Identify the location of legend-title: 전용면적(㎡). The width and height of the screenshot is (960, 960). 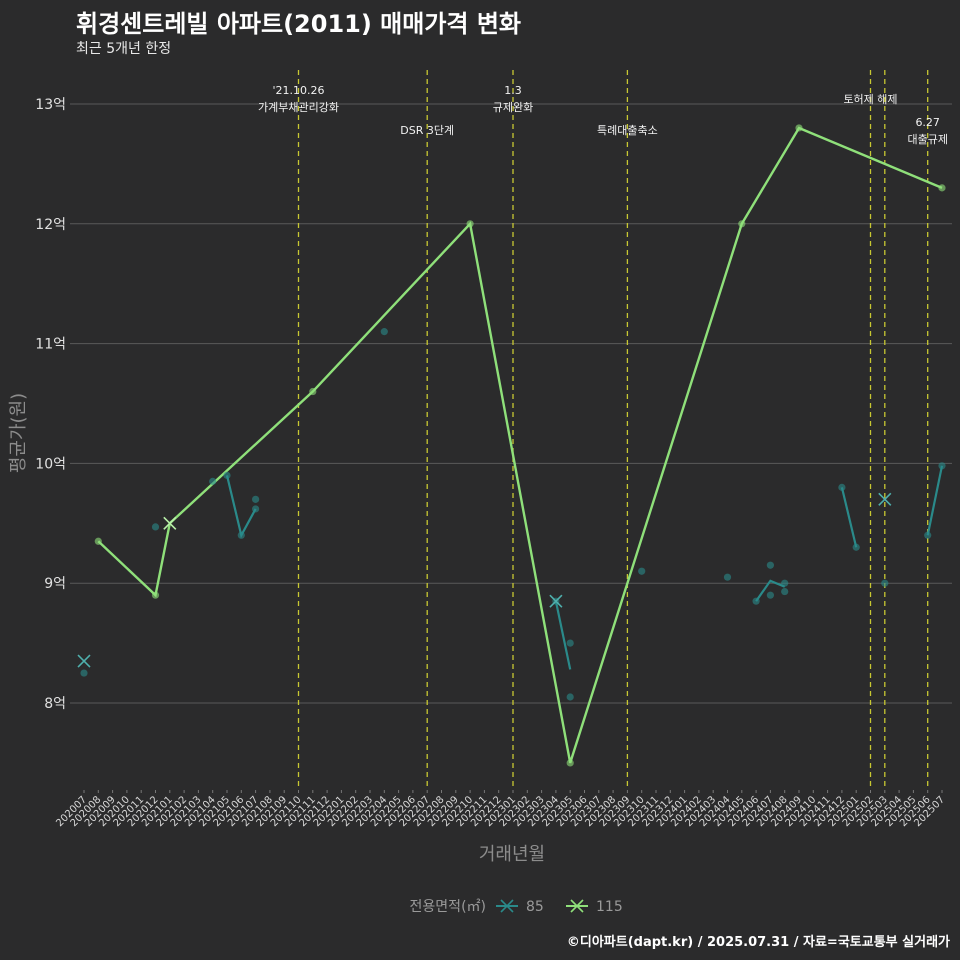
(448, 907).